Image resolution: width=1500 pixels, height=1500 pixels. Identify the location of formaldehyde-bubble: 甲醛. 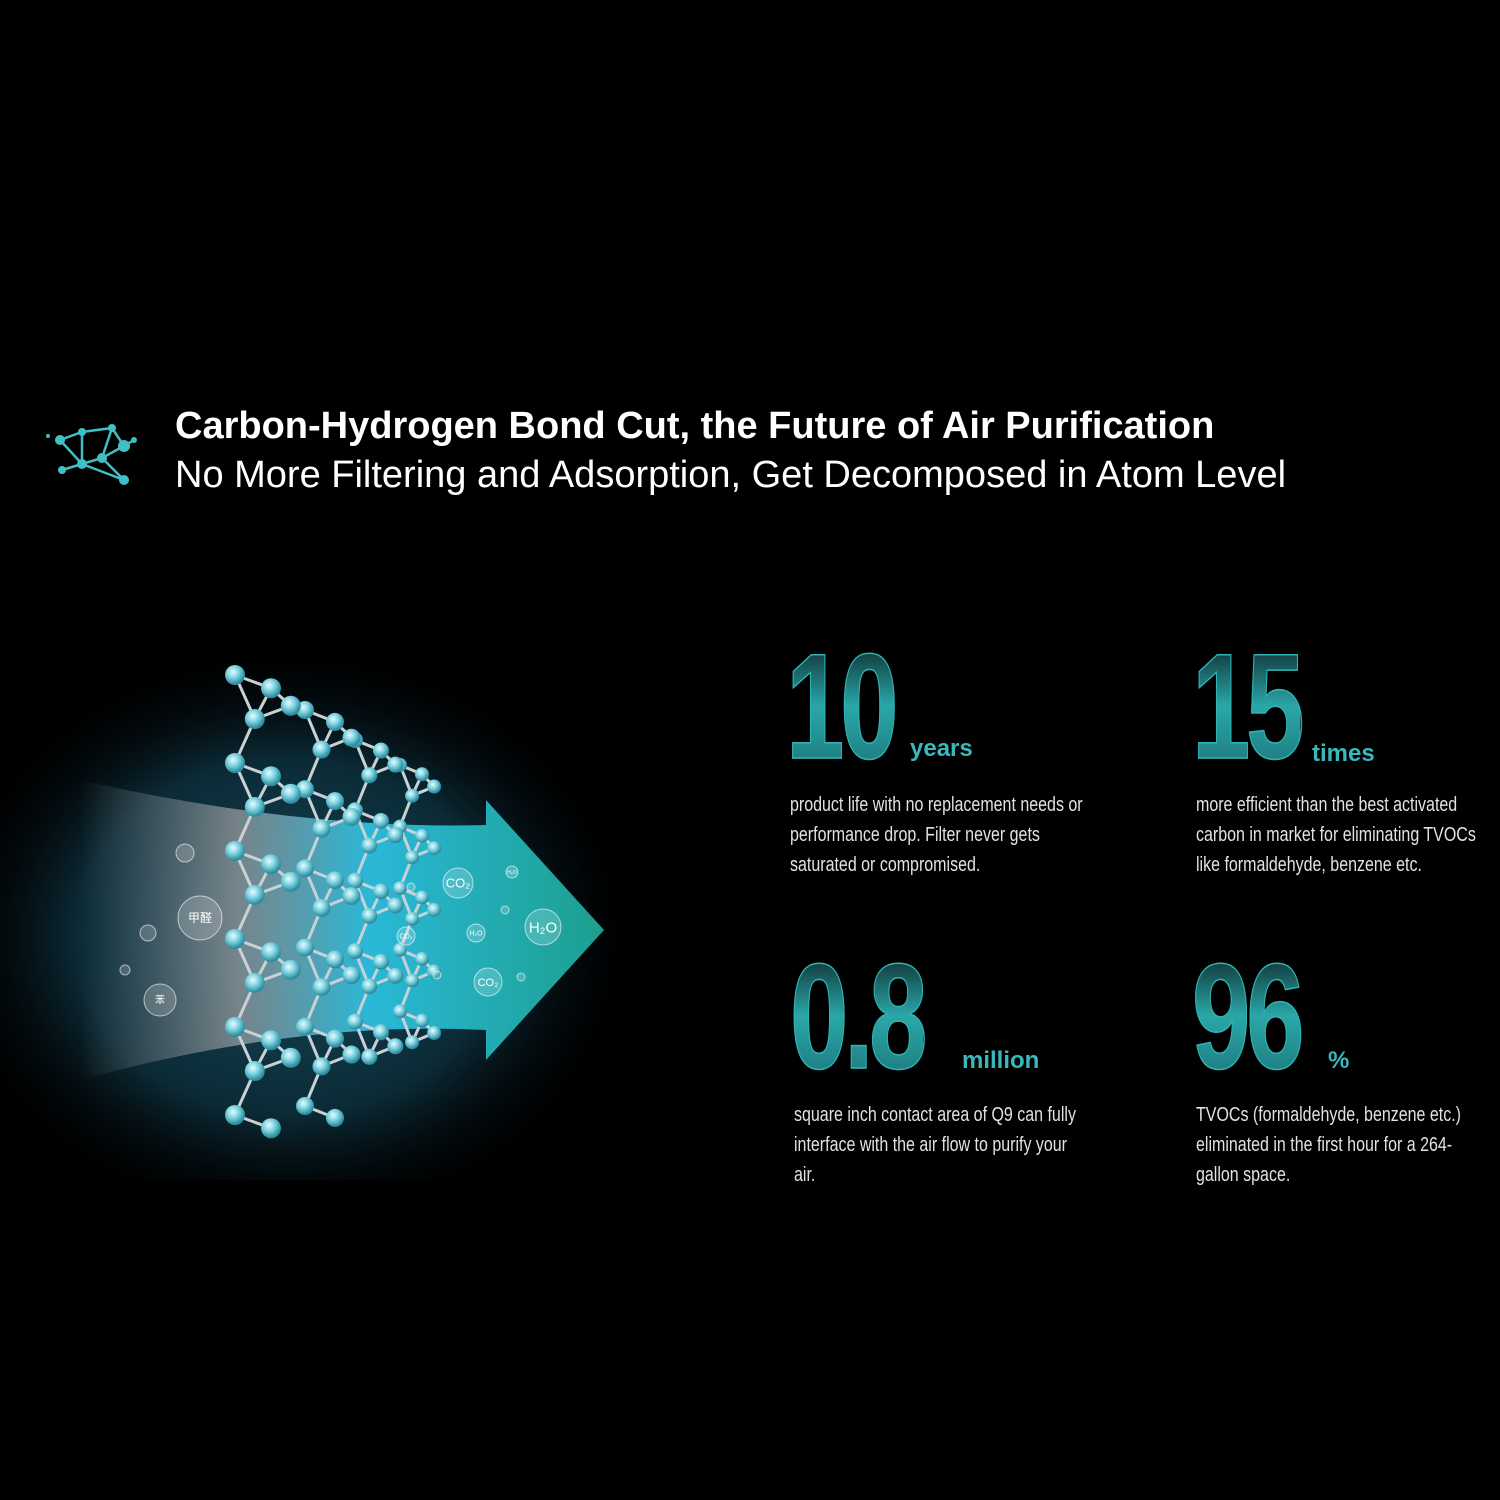
(200, 918).